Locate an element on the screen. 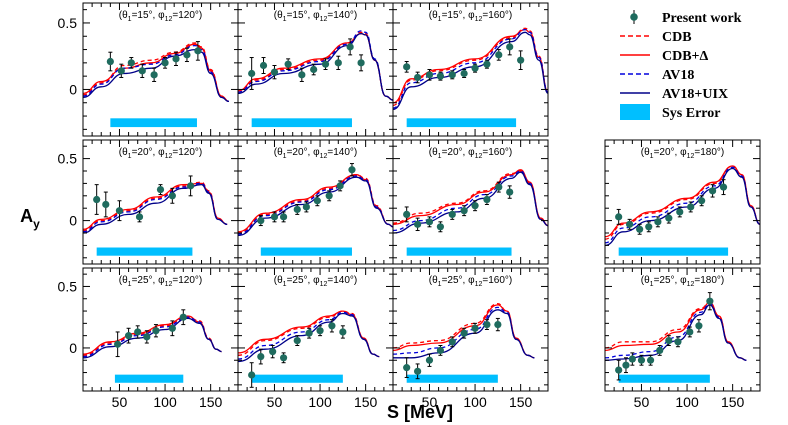 The image size is (788, 425). legend-point is located at coordinates (634, 17).